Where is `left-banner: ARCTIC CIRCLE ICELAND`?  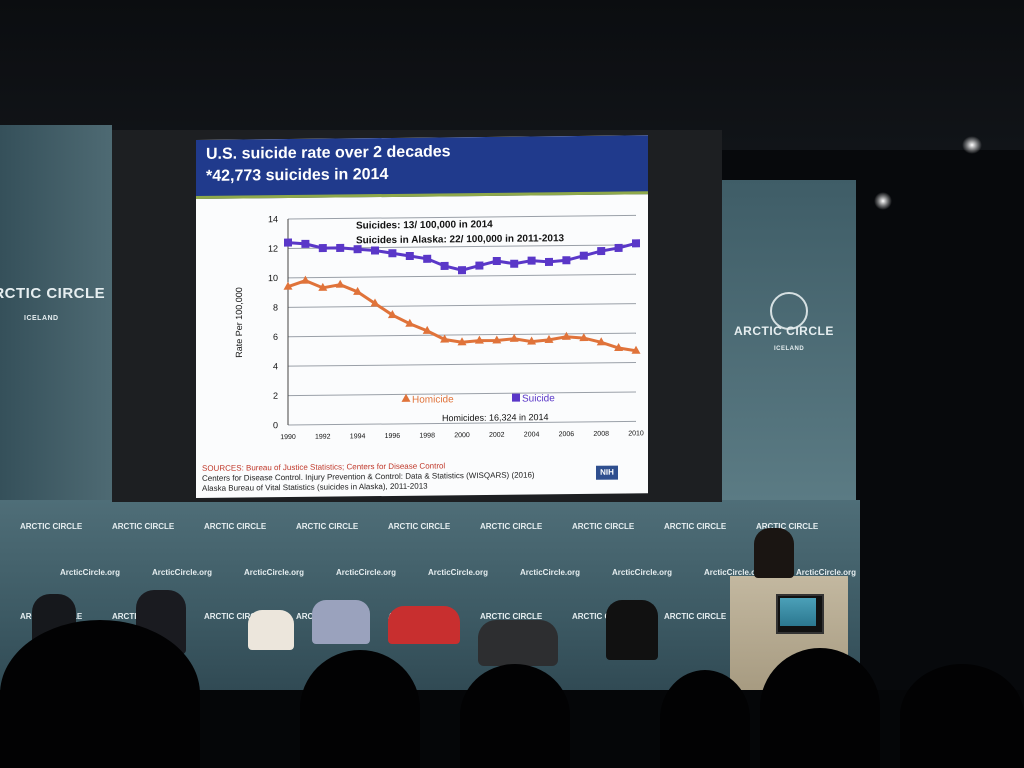
left-banner: ARCTIC CIRCLE ICELAND is located at coordinates (56, 315).